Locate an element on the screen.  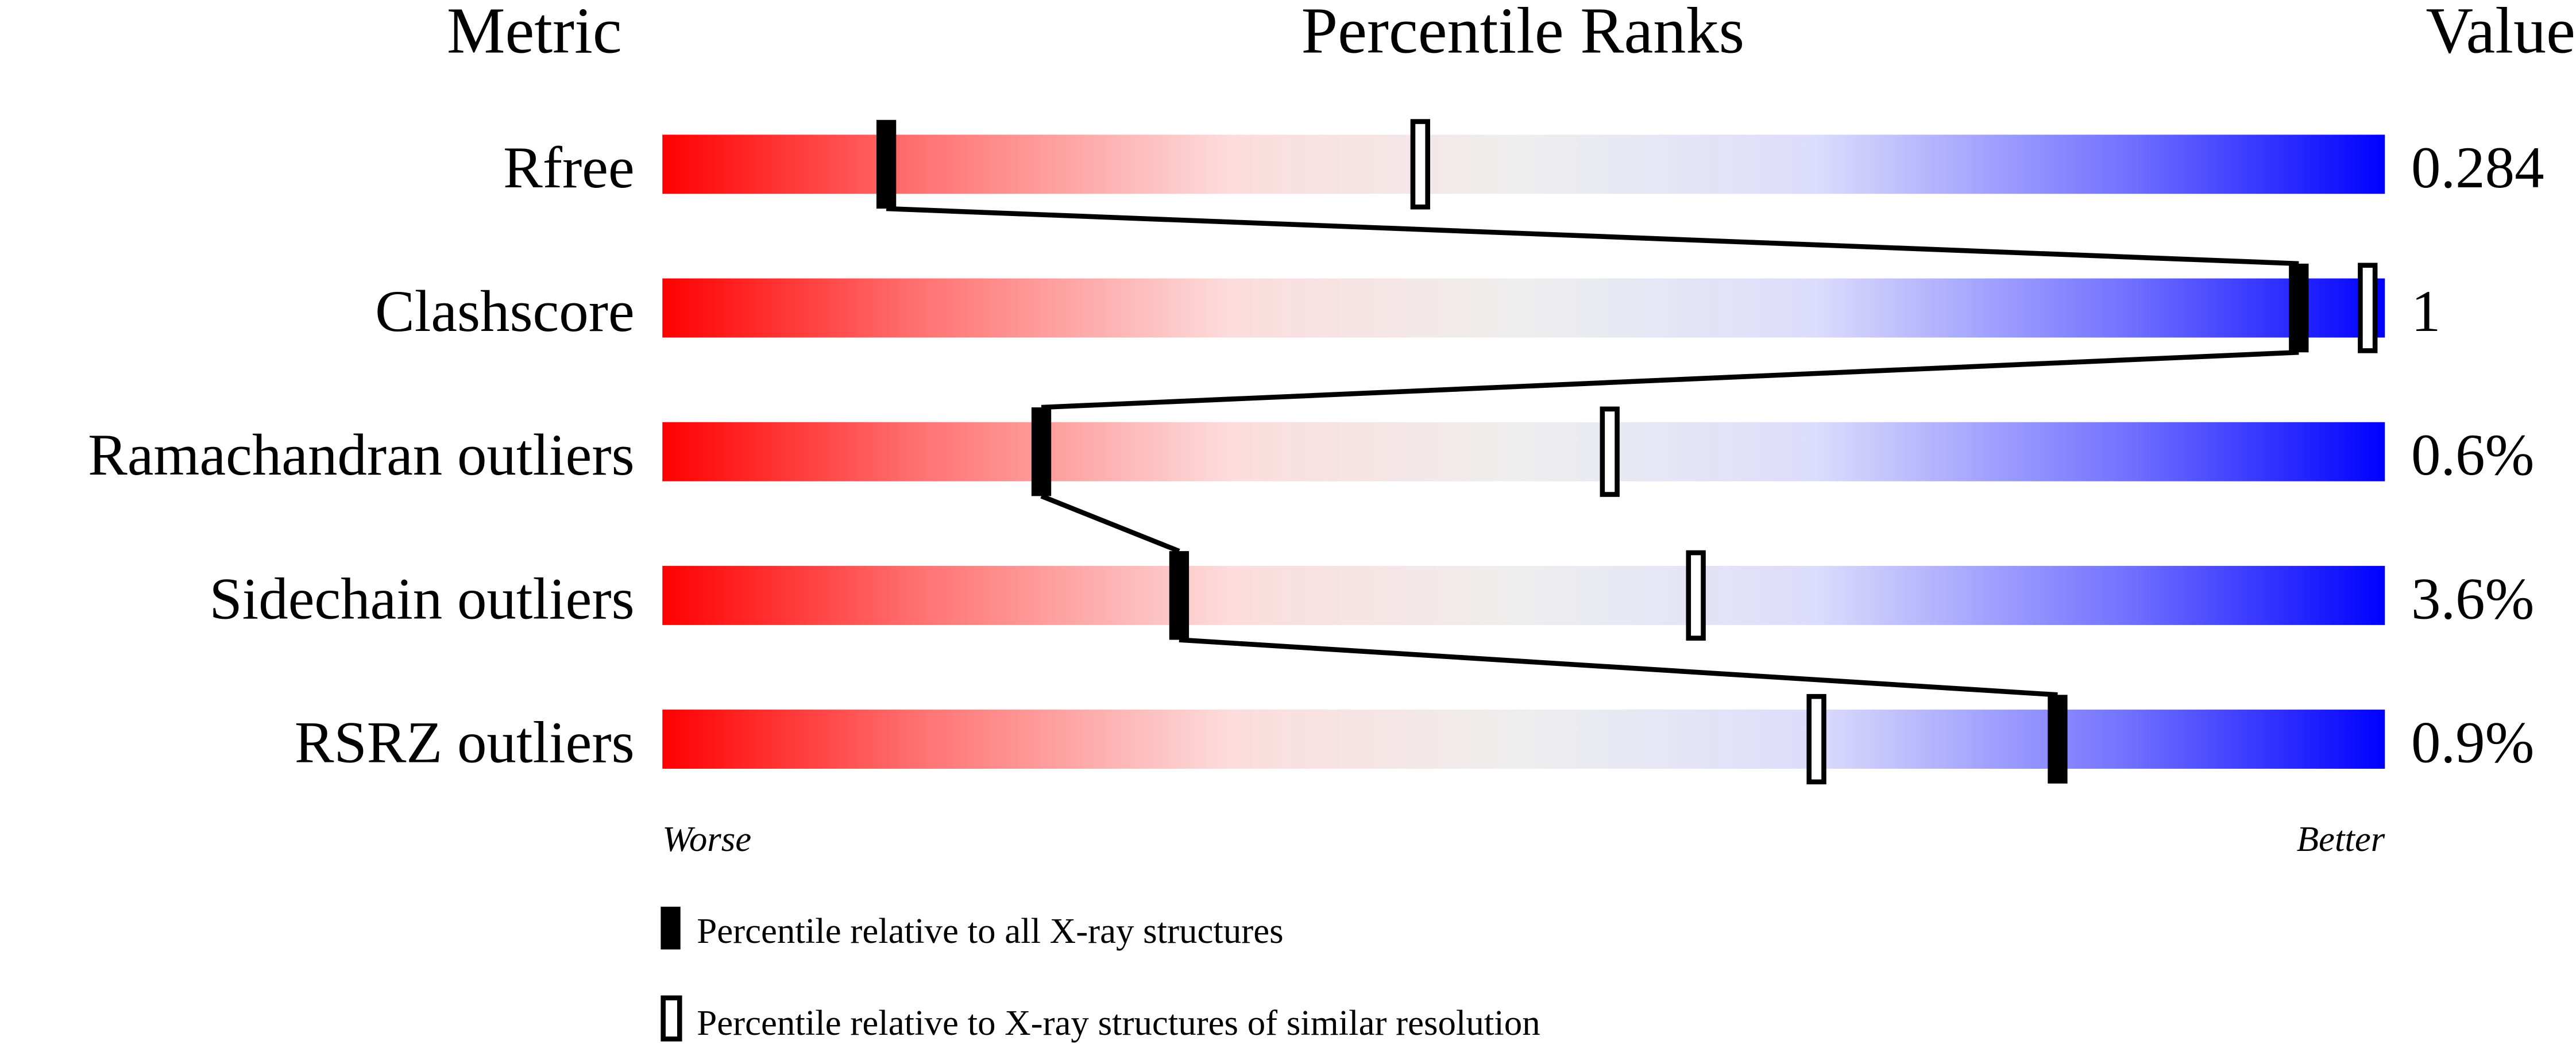
header-metric: Metric is located at coordinates (534, 33).